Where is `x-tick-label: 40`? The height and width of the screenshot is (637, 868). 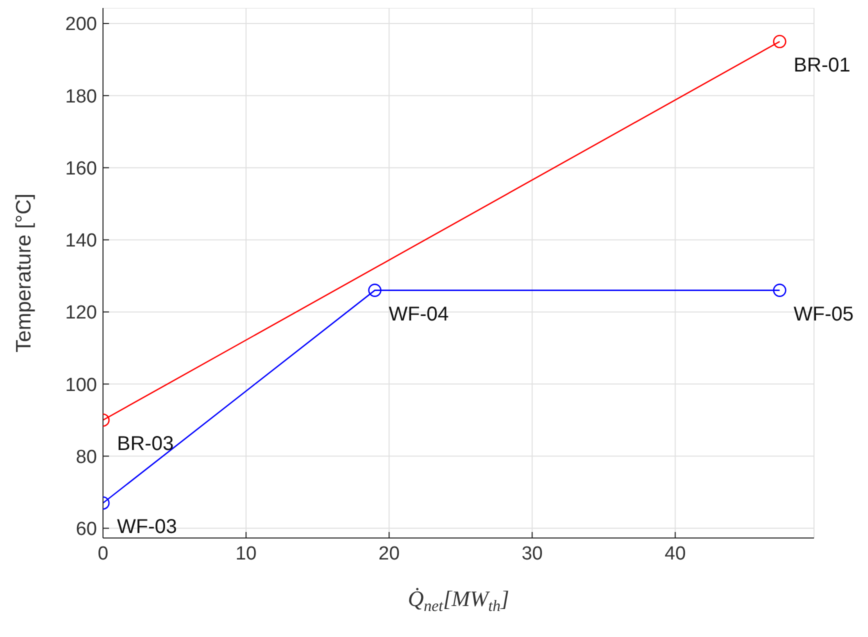
x-tick-label: 40 is located at coordinates (675, 553).